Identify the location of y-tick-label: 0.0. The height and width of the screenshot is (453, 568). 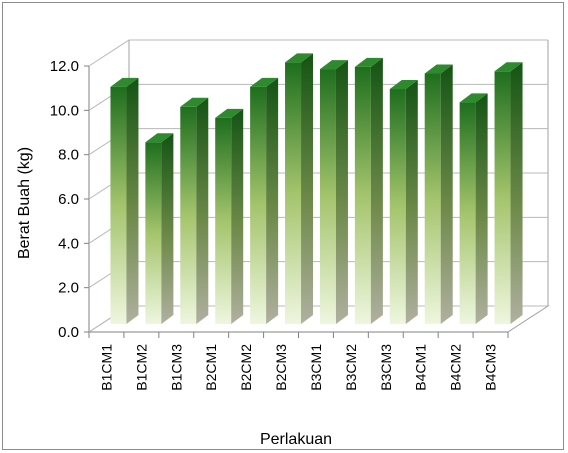
(68, 332).